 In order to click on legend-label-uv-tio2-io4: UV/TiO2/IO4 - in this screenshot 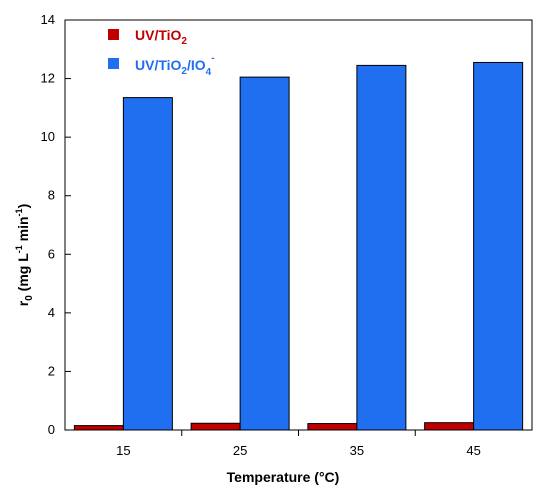, I will do `click(175, 65)`.